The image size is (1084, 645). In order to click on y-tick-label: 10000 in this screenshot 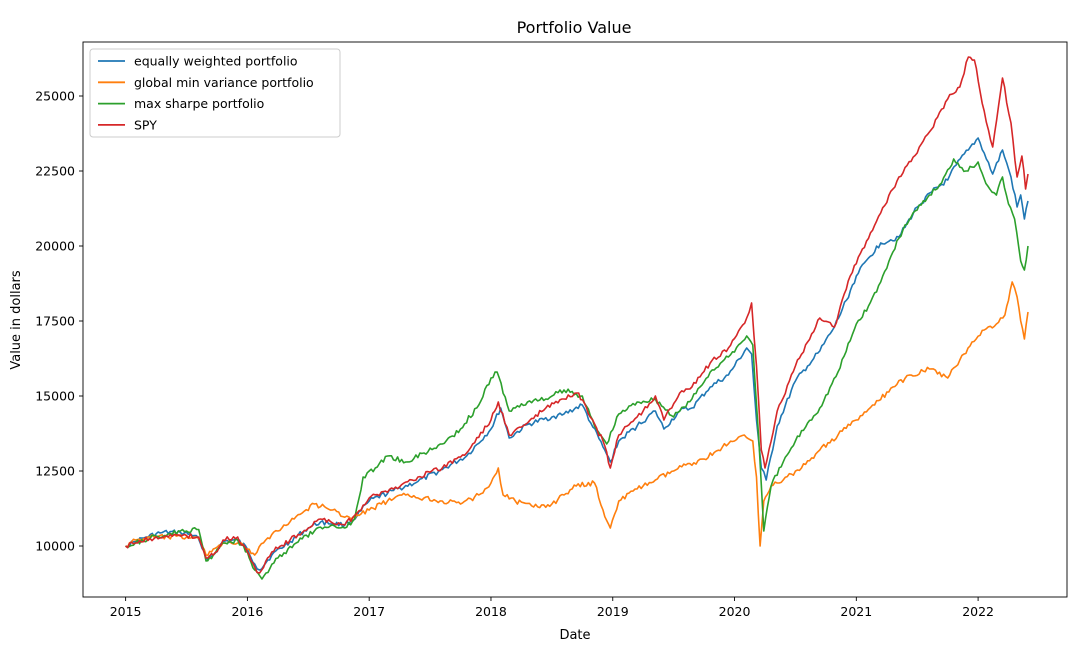, I will do `click(55, 546)`.